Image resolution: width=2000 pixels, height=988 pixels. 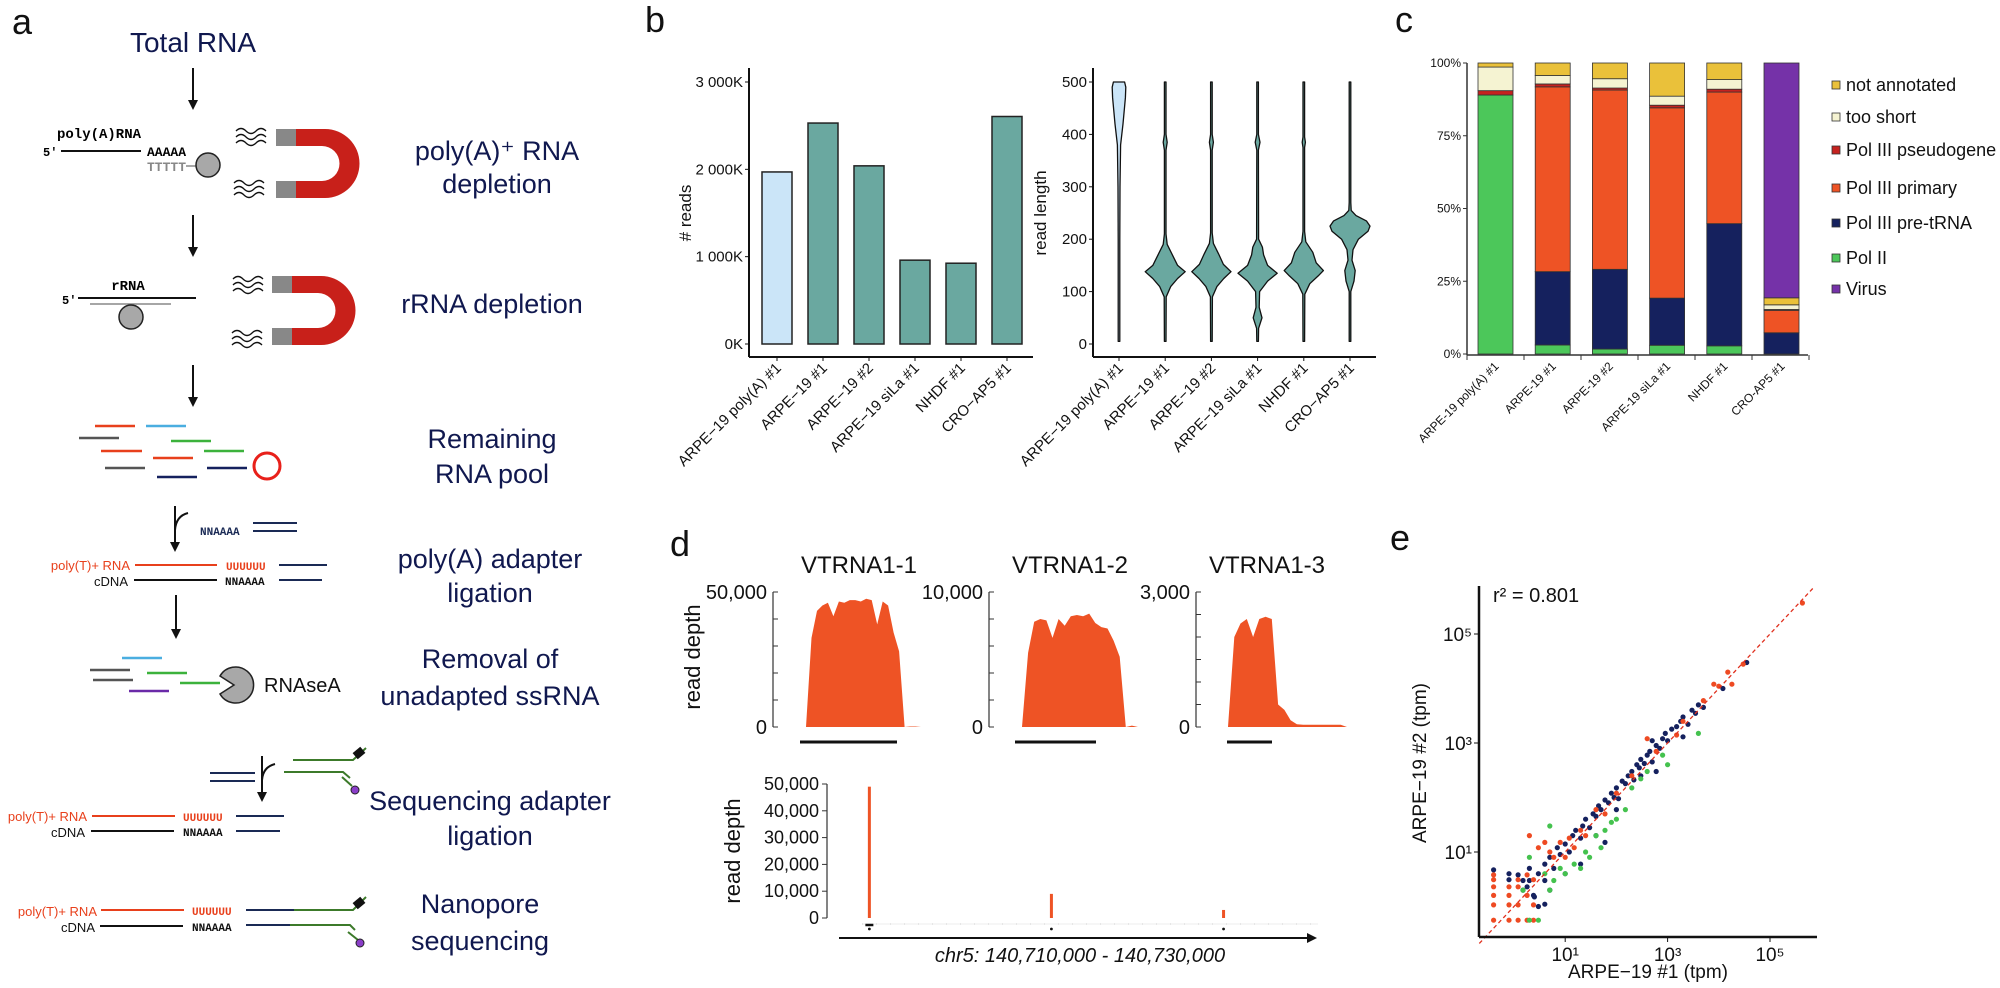 I want to click on y-tick-label: 10³, so click(x=1458, y=744).